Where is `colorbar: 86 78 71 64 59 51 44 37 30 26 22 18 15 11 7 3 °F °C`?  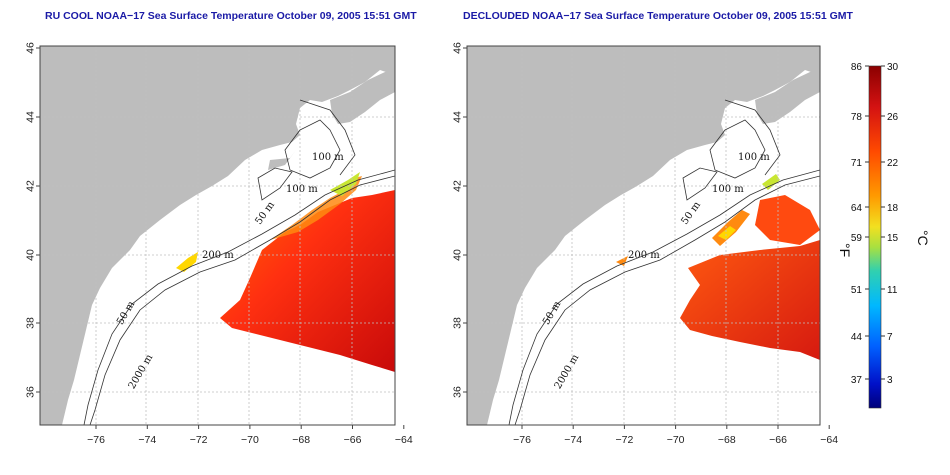 colorbar: 86 78 71 64 59 51 44 37 30 26 22 18 15 11 7 3 °F °C is located at coordinates (884, 235).